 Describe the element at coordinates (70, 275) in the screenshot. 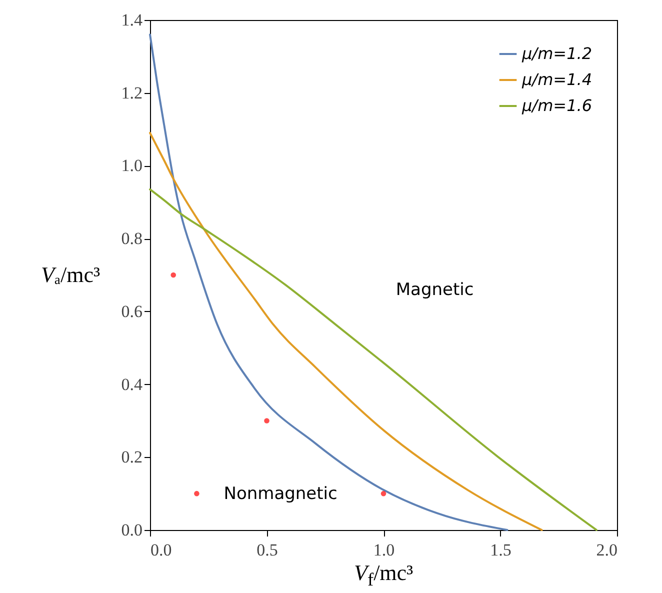

I see `y-axis-title: Vₐ/mc³` at that location.